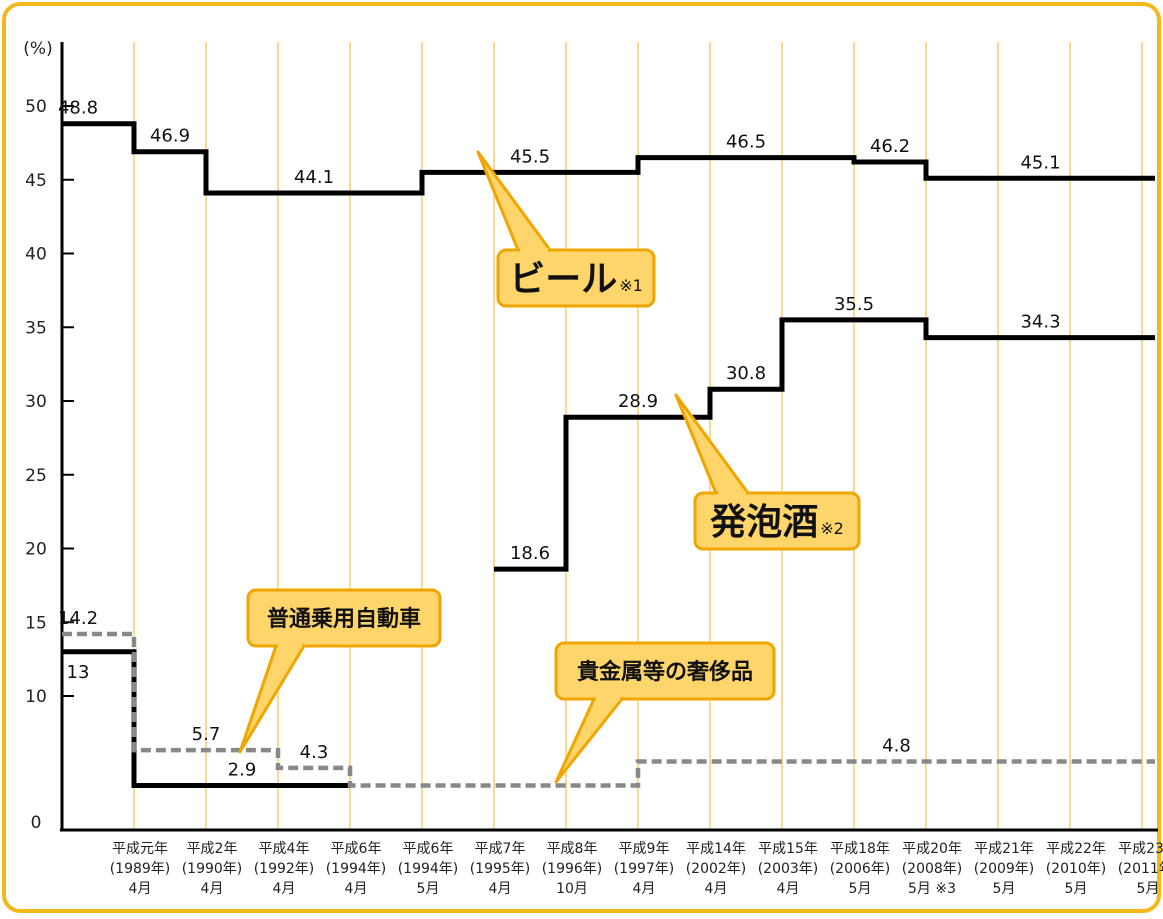 The height and width of the screenshot is (919, 1163). What do you see at coordinates (638, 401) in the screenshot?
I see `value-label: 28.9` at bounding box center [638, 401].